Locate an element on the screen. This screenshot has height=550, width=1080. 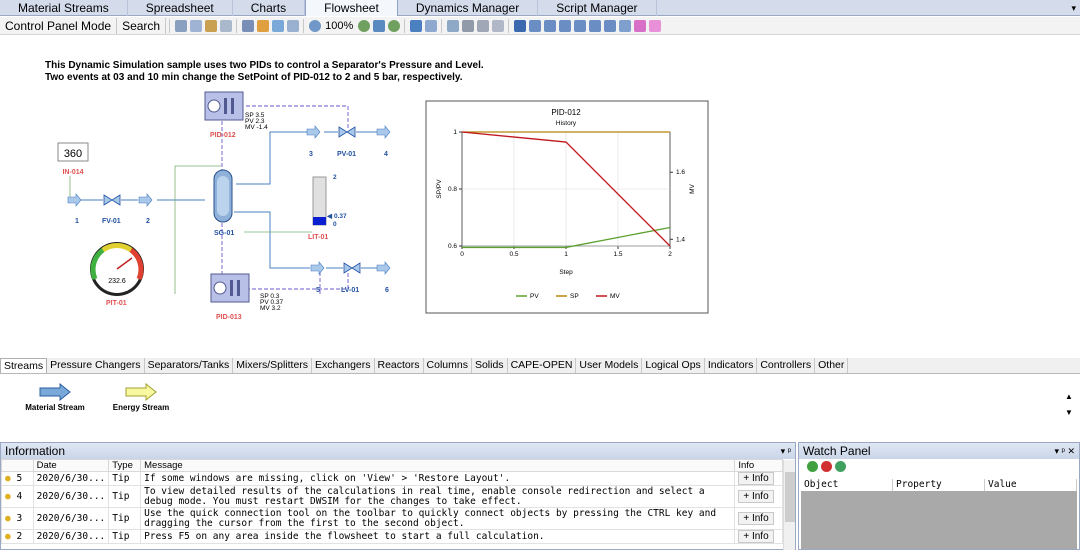
watch-col-object: Object is located at coordinates (847, 485).